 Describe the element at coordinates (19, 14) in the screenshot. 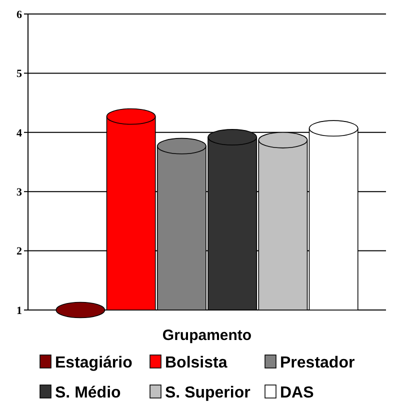

I see `y-tick-label: 6` at that location.